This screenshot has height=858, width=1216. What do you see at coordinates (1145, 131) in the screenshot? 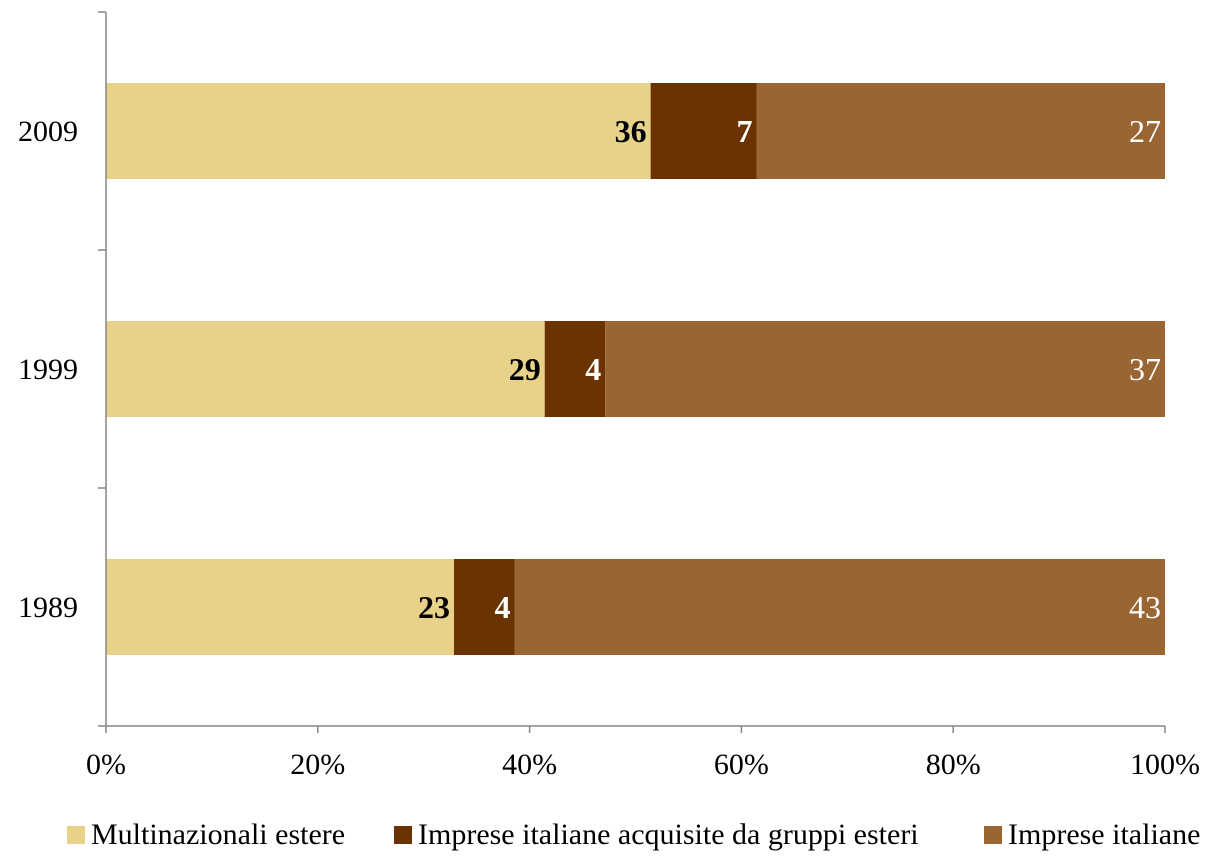
I see `data-label: 27` at bounding box center [1145, 131].